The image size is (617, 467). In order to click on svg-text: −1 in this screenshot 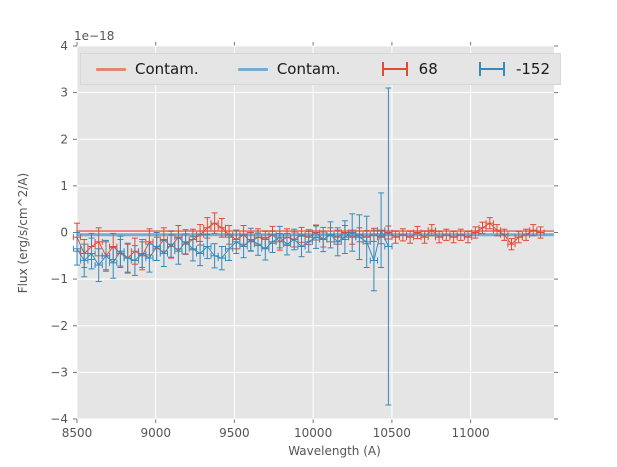, I will do `click(59, 279)`.